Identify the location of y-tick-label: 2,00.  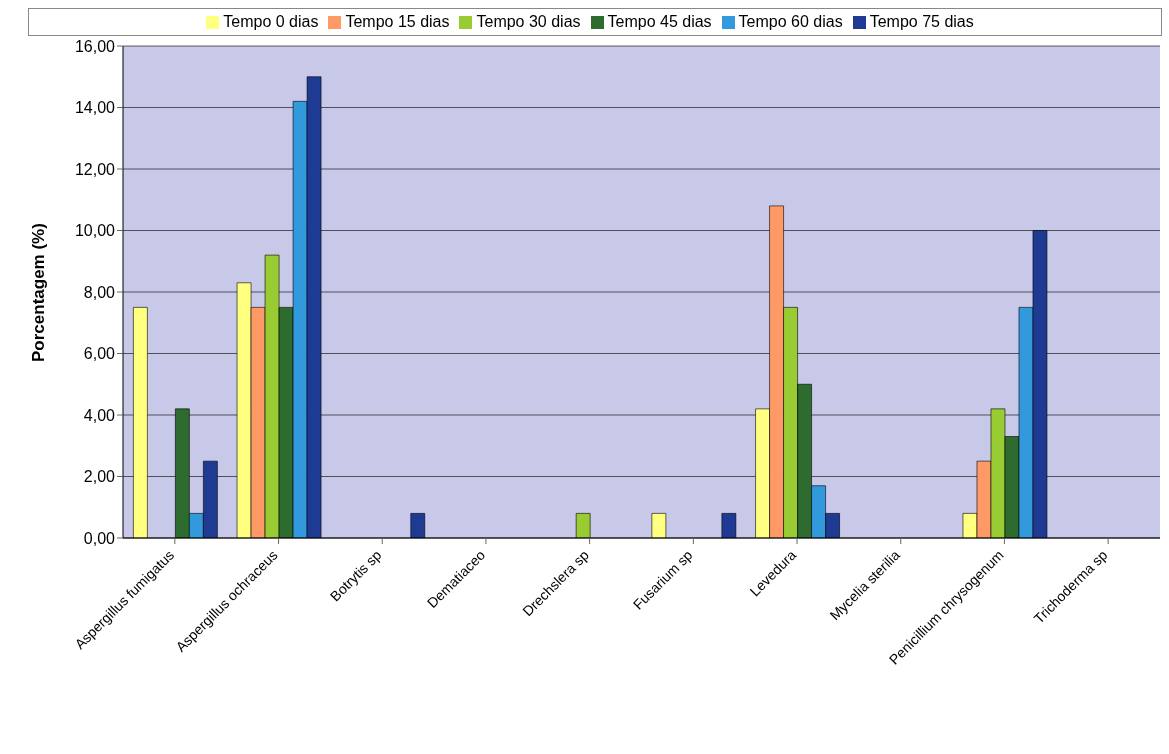
(99, 477).